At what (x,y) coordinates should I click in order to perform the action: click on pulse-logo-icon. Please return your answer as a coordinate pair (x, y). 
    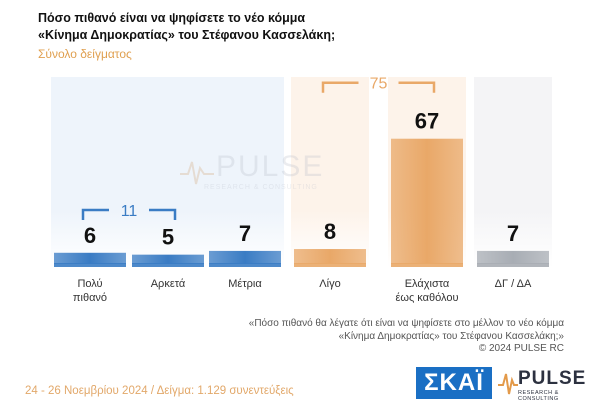
    Looking at the image, I should click on (508, 384).